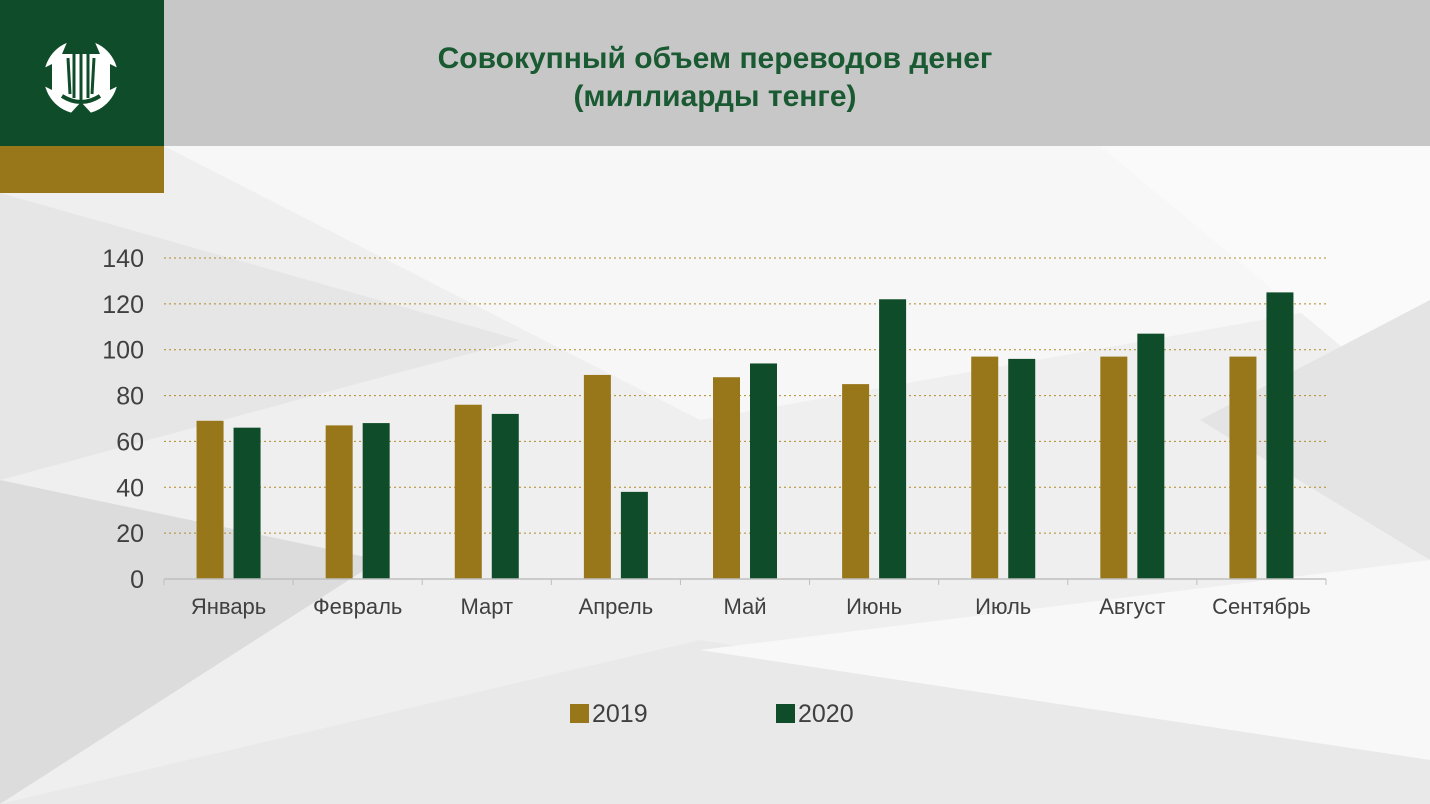  What do you see at coordinates (715, 58) in the screenshot?
I see `title-line-1: Совокупный объем переводов денег` at bounding box center [715, 58].